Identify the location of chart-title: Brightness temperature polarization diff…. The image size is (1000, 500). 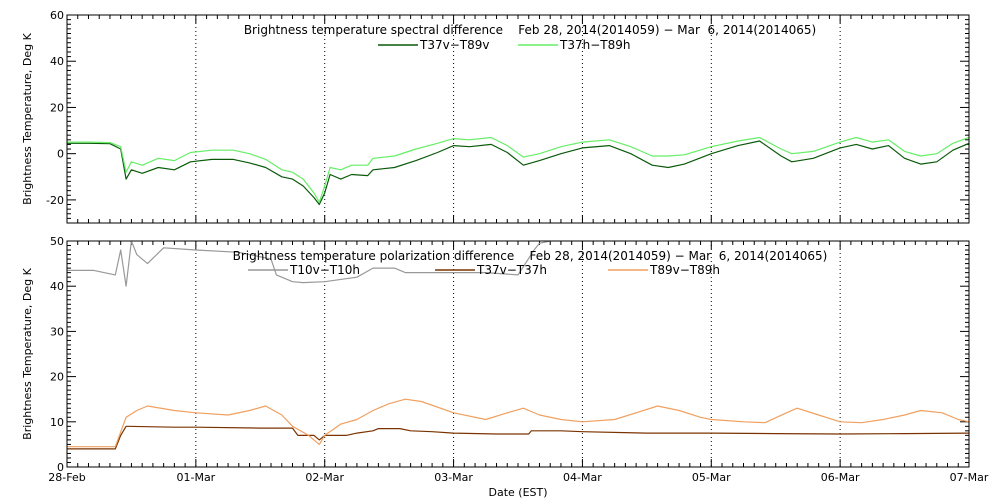
(530, 256).